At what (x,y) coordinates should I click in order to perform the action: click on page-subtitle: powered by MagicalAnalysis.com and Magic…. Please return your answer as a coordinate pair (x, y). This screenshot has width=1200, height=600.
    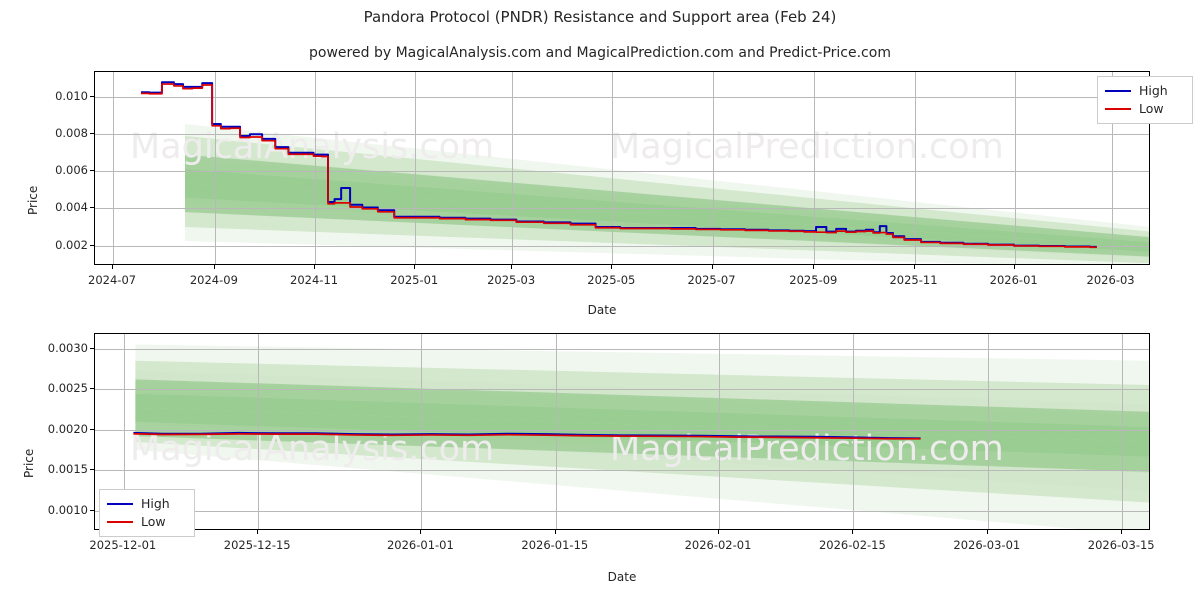
    Looking at the image, I should click on (600, 53).